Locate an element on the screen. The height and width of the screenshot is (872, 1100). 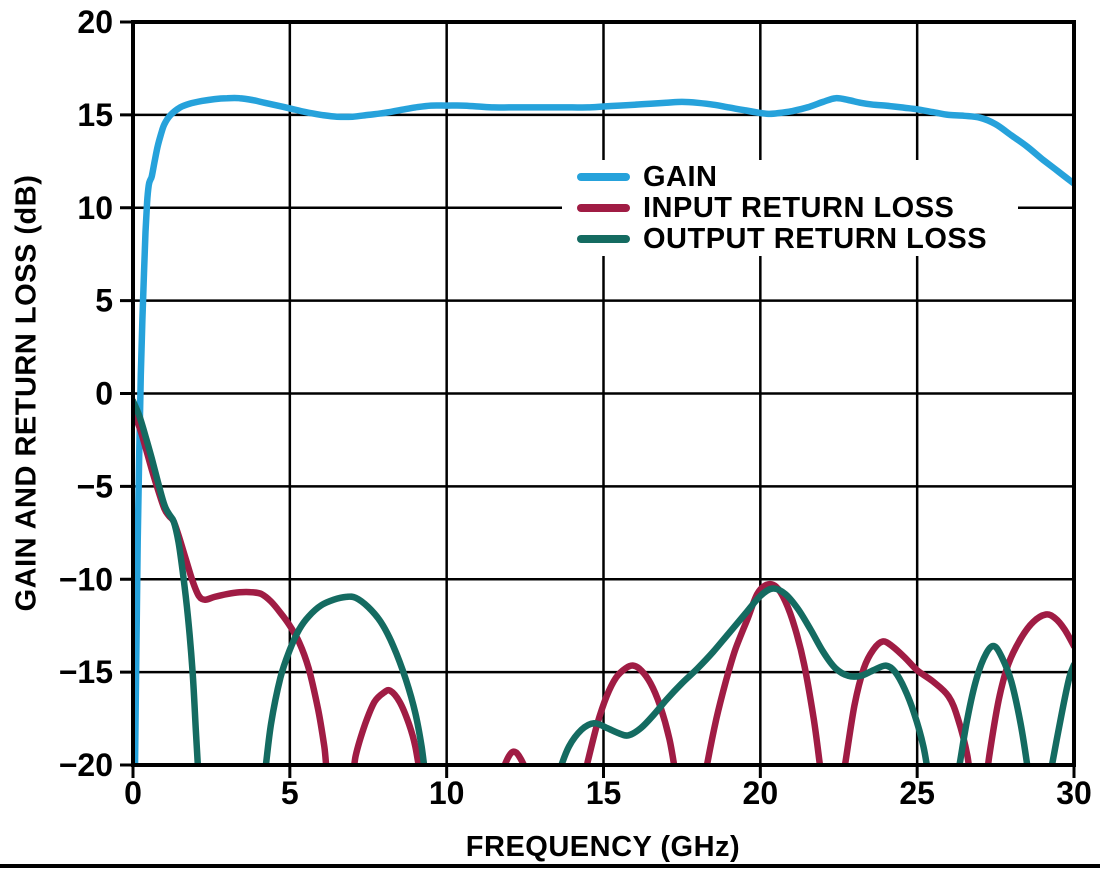
y-tick-label: 15 is located at coordinates (95, 115).